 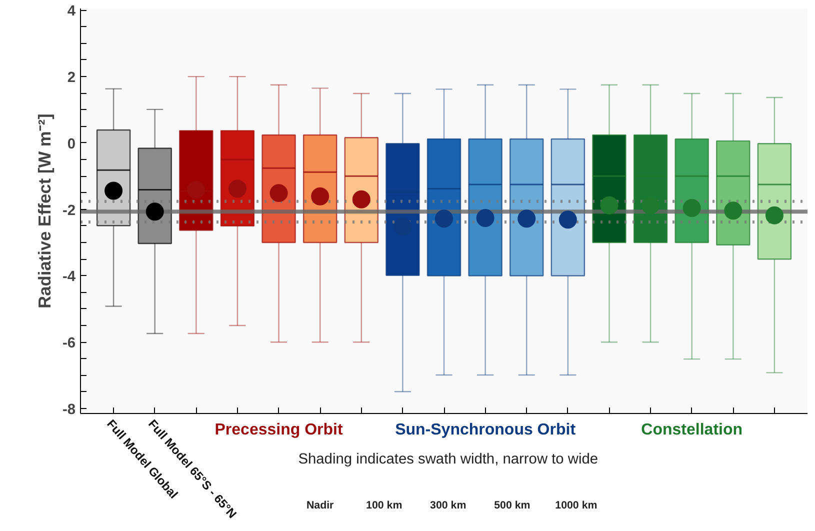 What do you see at coordinates (384, 506) in the screenshot?
I see `text: 100 km` at bounding box center [384, 506].